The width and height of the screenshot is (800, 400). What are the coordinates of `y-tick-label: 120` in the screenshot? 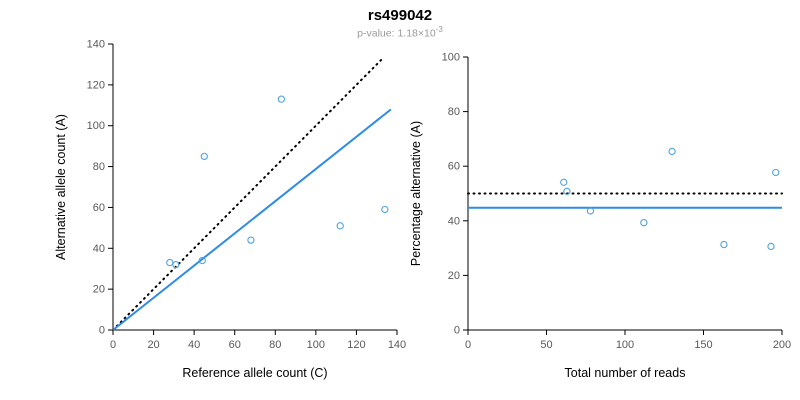 It's located at (96, 85).